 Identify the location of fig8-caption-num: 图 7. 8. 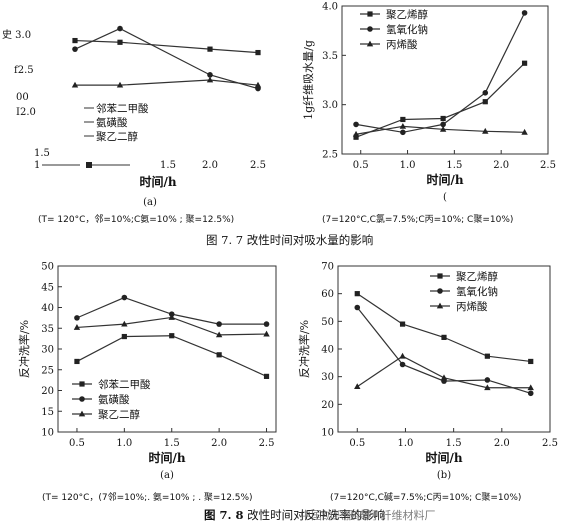
(224, 515).